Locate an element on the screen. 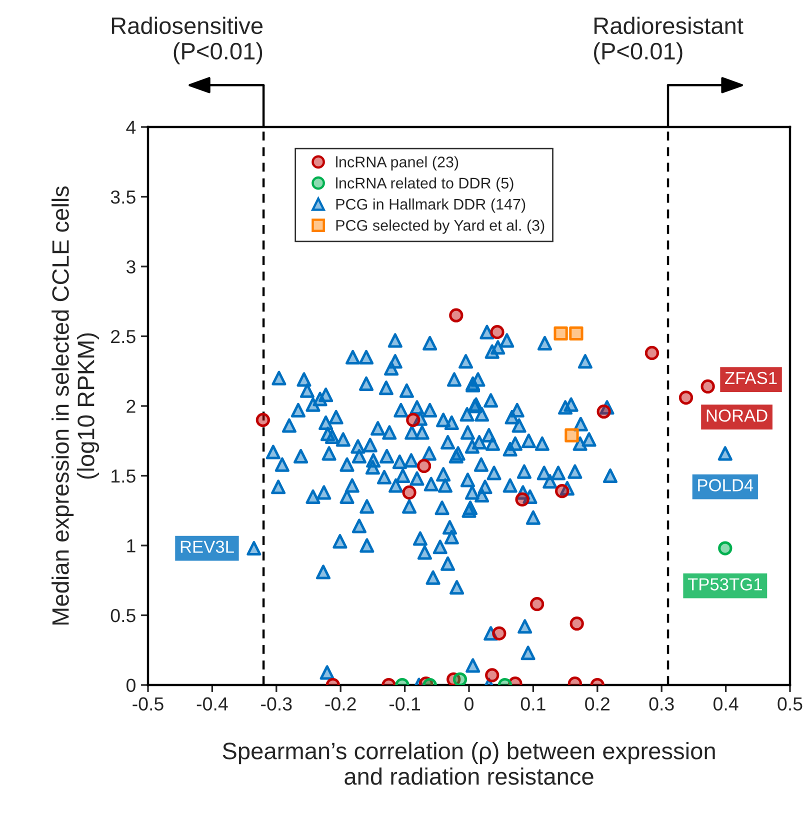  x-tick-label: 0.3 is located at coordinates (661, 704).